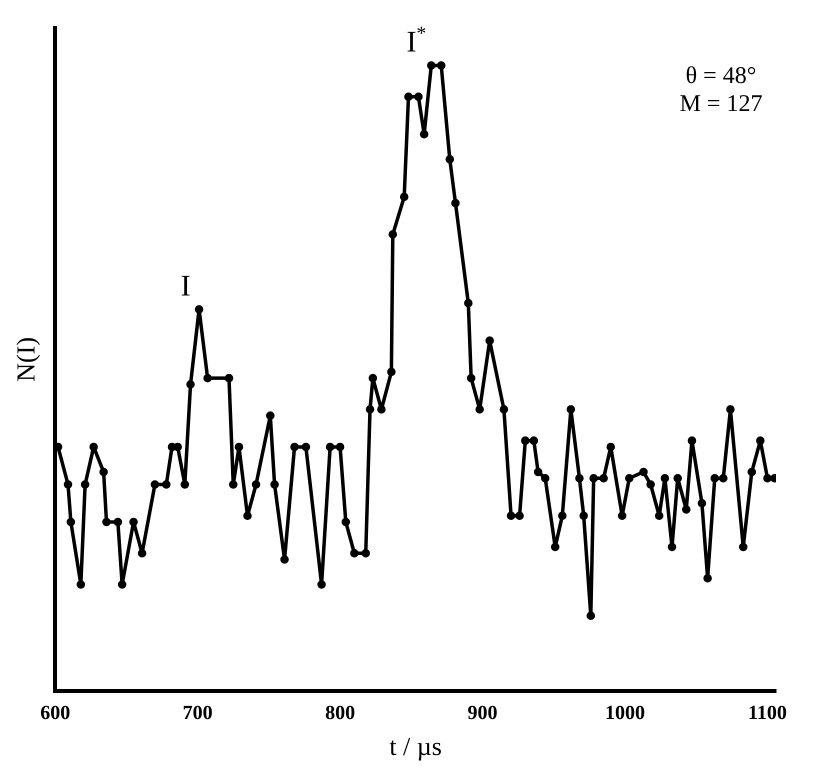  I want to click on x-tick-label: 900, so click(483, 713).